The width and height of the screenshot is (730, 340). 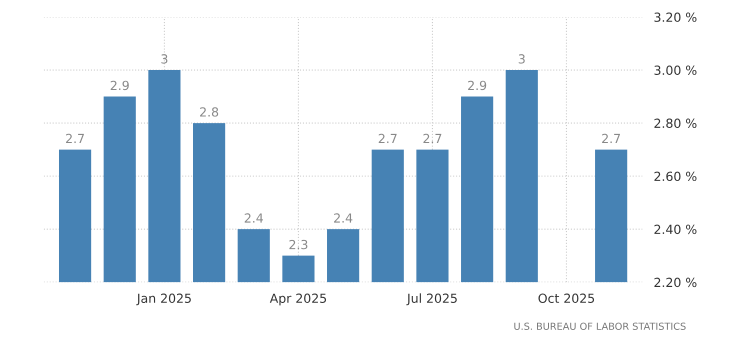 What do you see at coordinates (600, 326) in the screenshot?
I see `text: U.S. BUREAU OF LABOR STATISTICS` at bounding box center [600, 326].